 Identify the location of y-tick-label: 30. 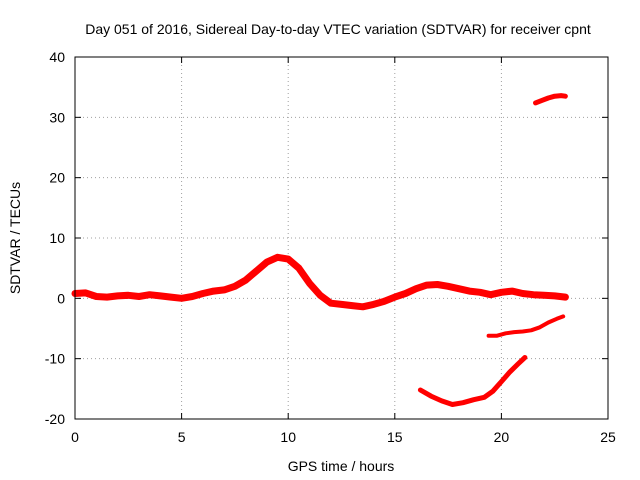
(57, 117).